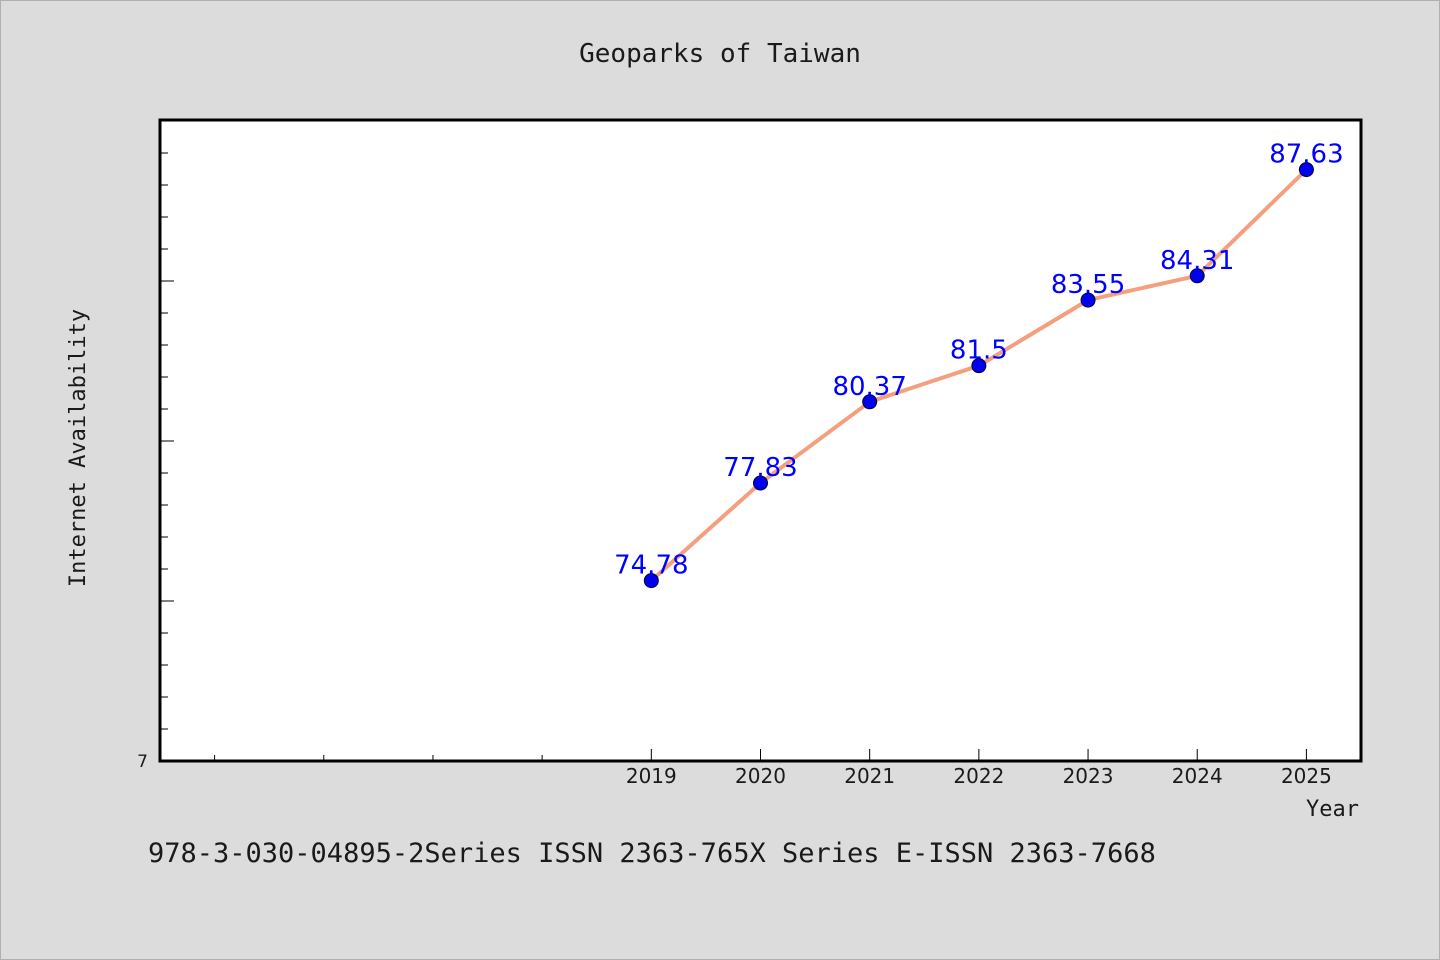 This screenshot has width=1440, height=960. I want to click on x-tick-label: 2020, so click(760, 776).